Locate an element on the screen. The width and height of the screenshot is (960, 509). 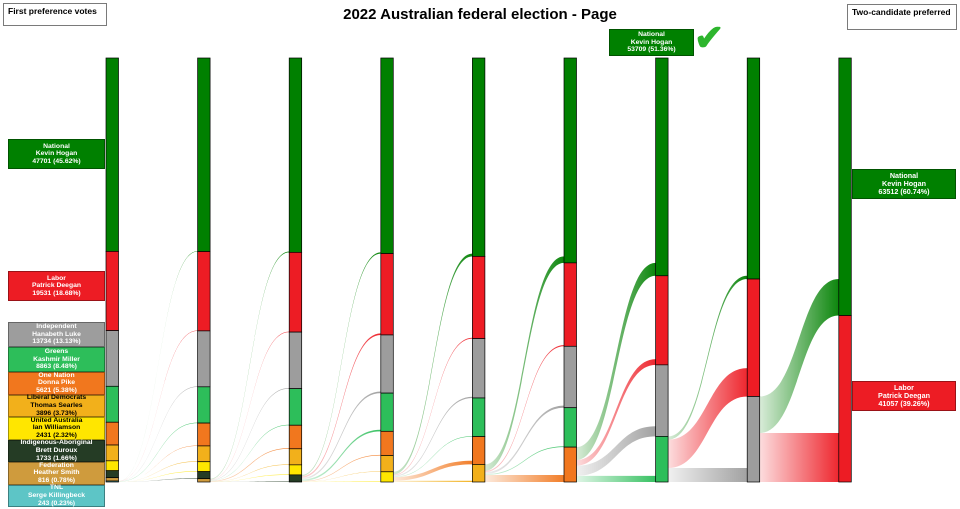
candidate-name: Heather Smith is located at coordinates (56, 473).